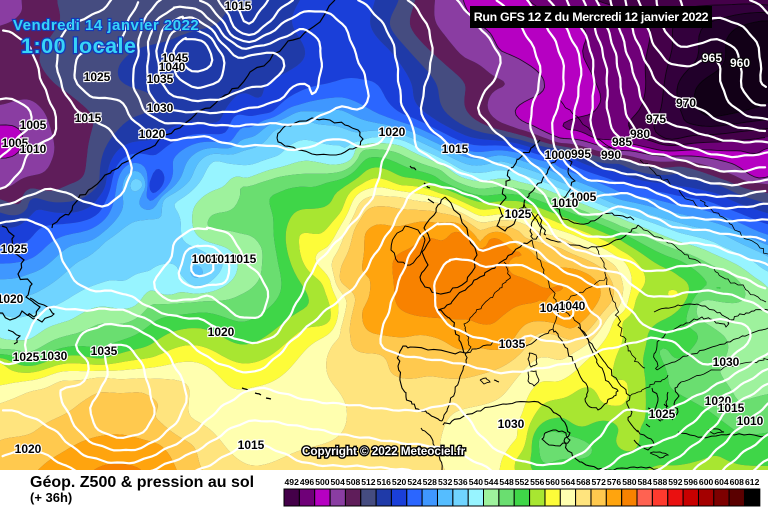 The image size is (768, 512). Describe the element at coordinates (629, 482) in the screenshot. I see `svg-text: 580` at that location.